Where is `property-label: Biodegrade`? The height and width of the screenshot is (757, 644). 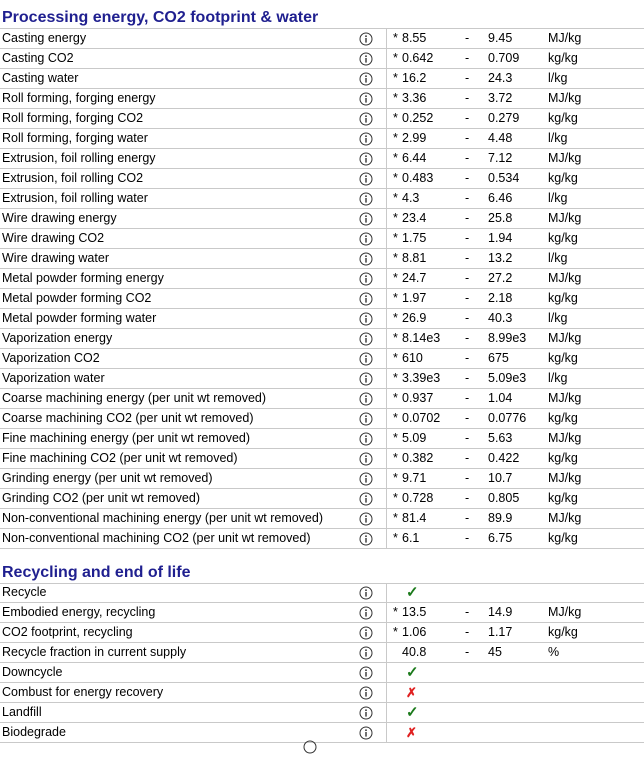 property-label: Biodegrade is located at coordinates (34, 732).